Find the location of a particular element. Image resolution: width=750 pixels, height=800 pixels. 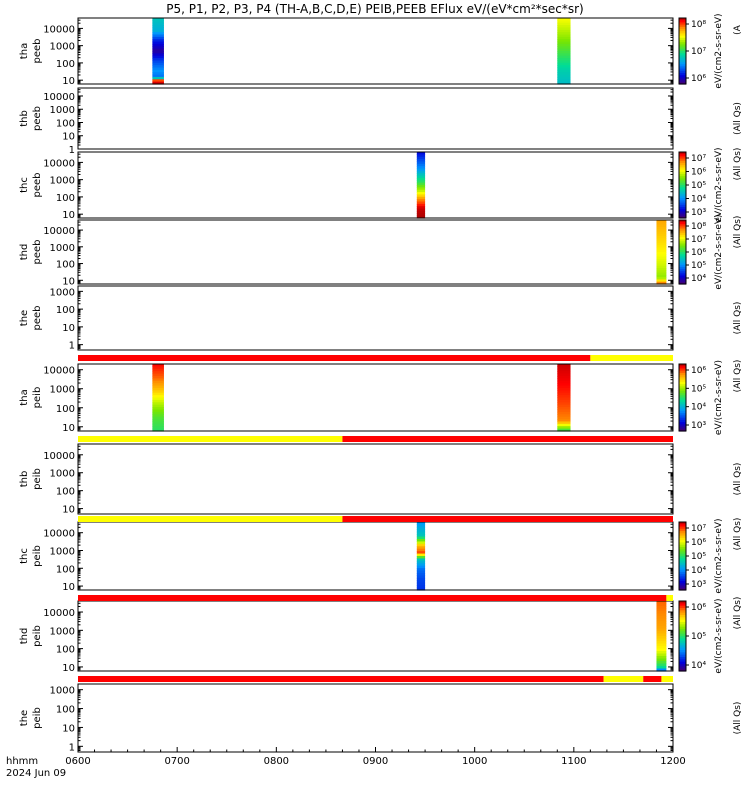

panel-frame-thc-peib is located at coordinates (375, 556).